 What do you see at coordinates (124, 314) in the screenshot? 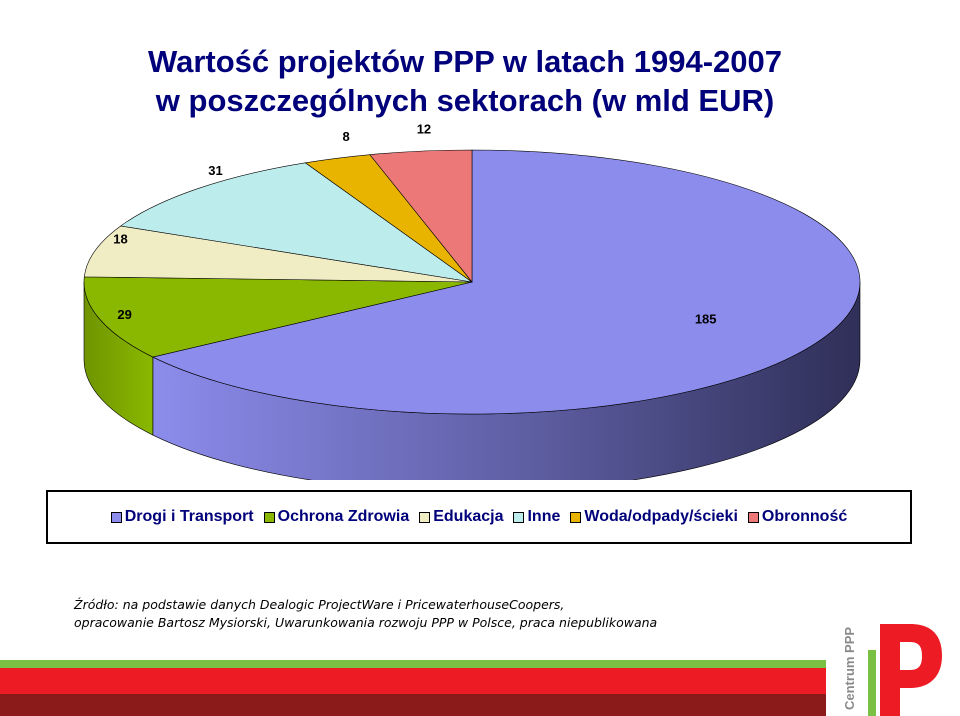
I see `pie-value-label-ochrona-zdrowia: 29` at bounding box center [124, 314].